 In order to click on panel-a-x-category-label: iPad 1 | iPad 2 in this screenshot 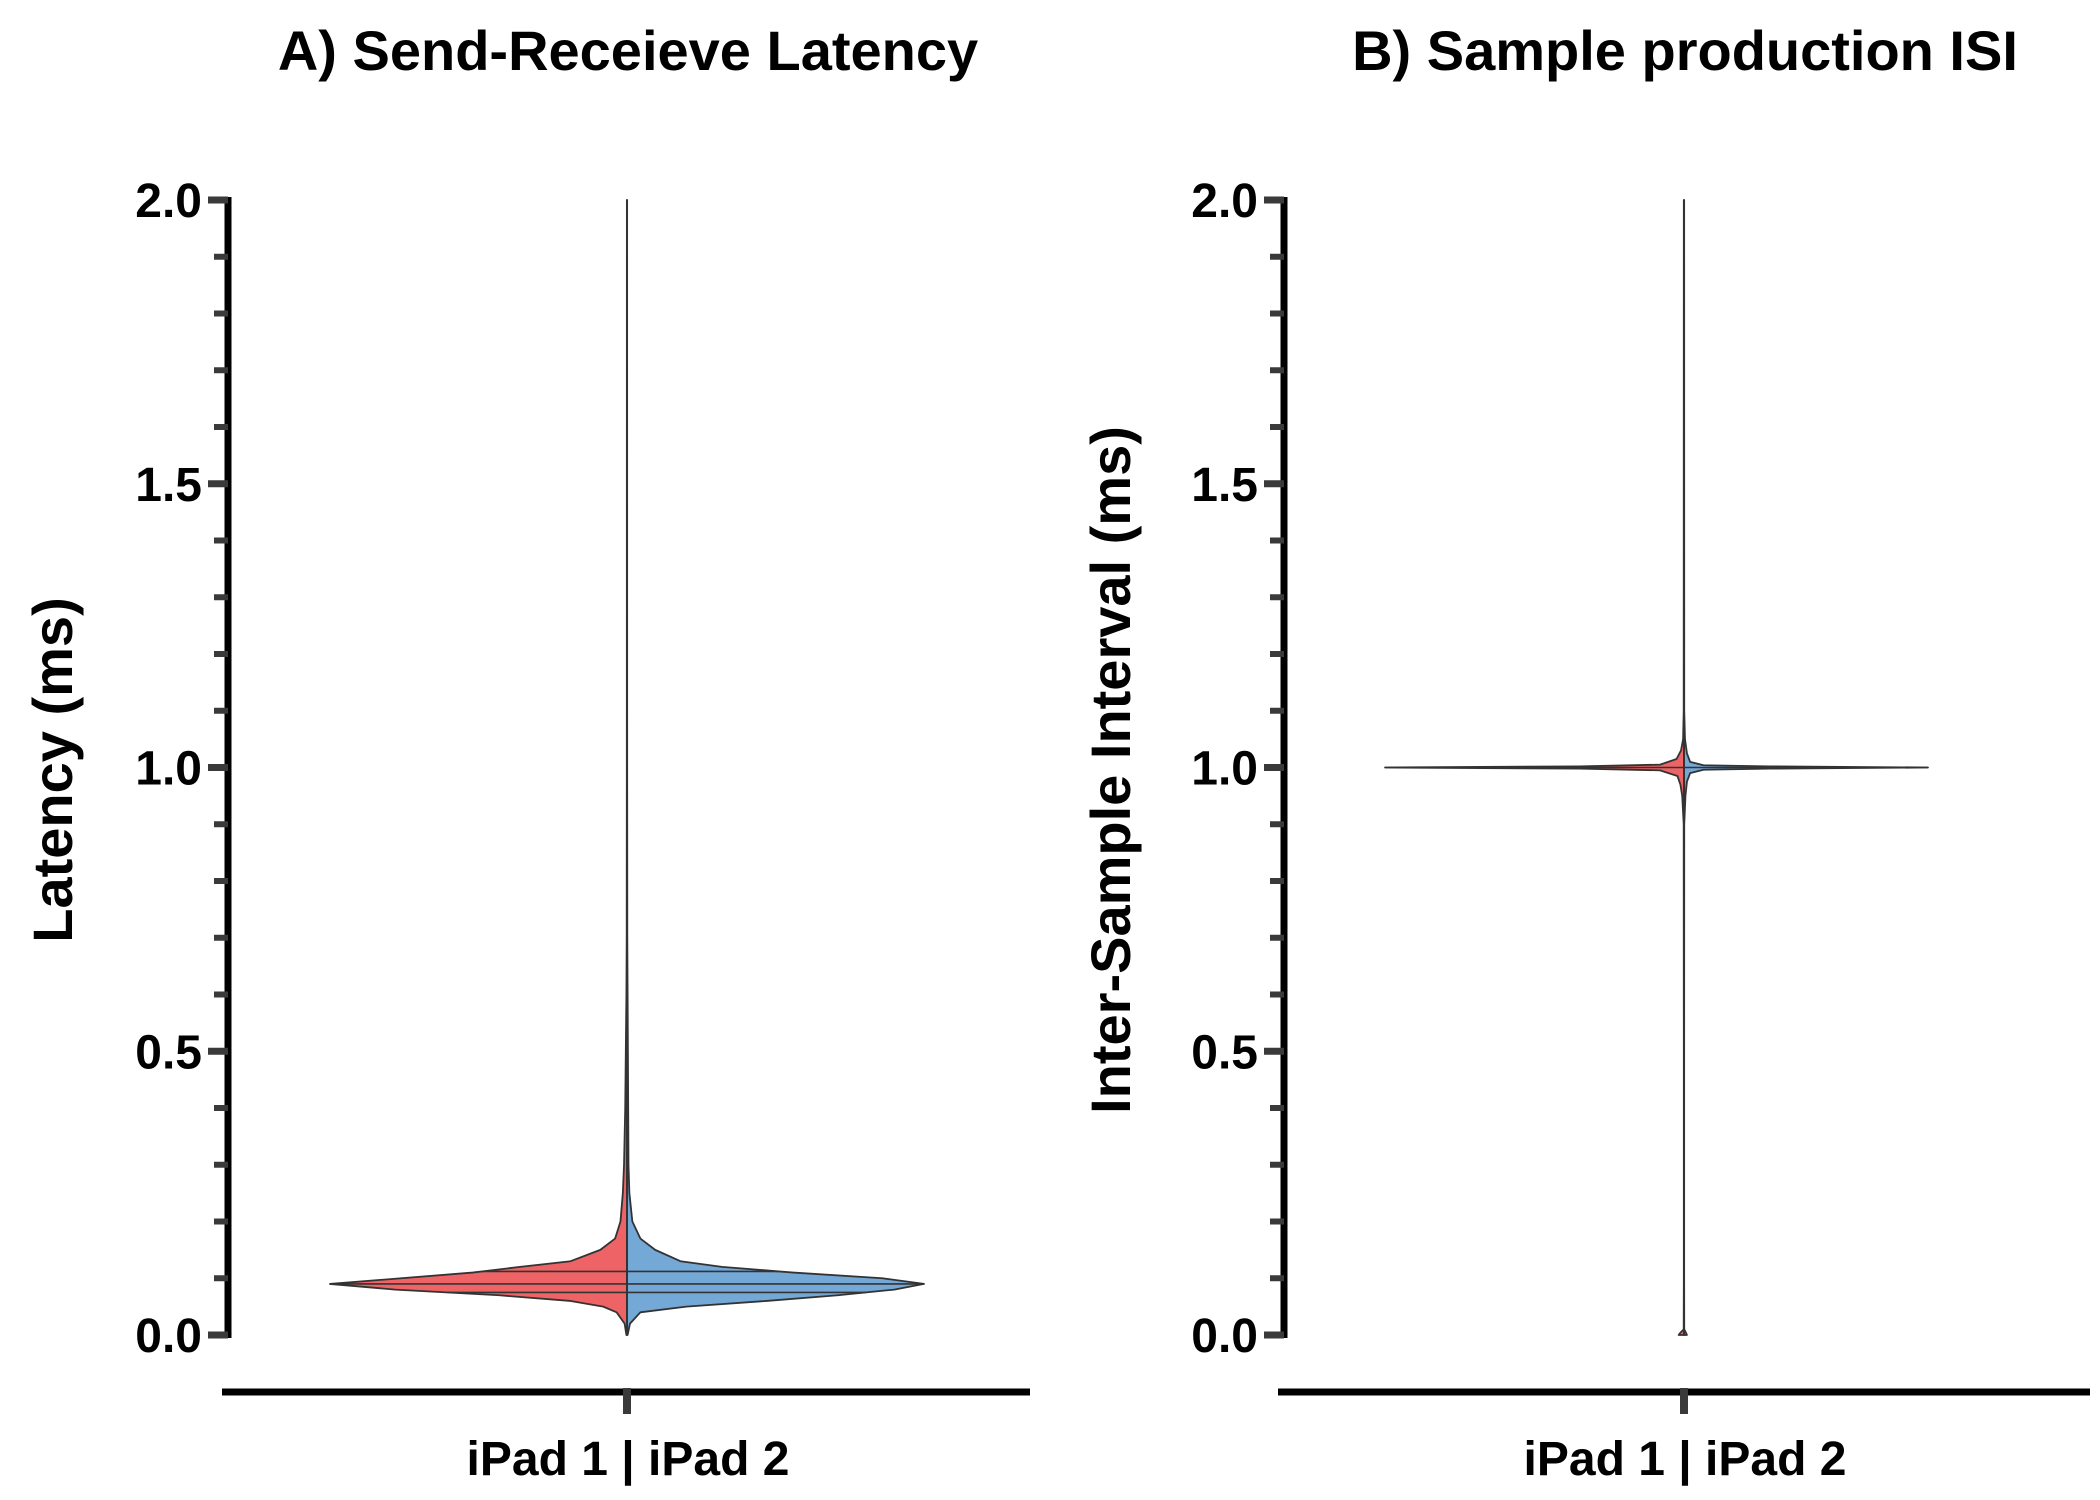, I will do `click(628, 1459)`.